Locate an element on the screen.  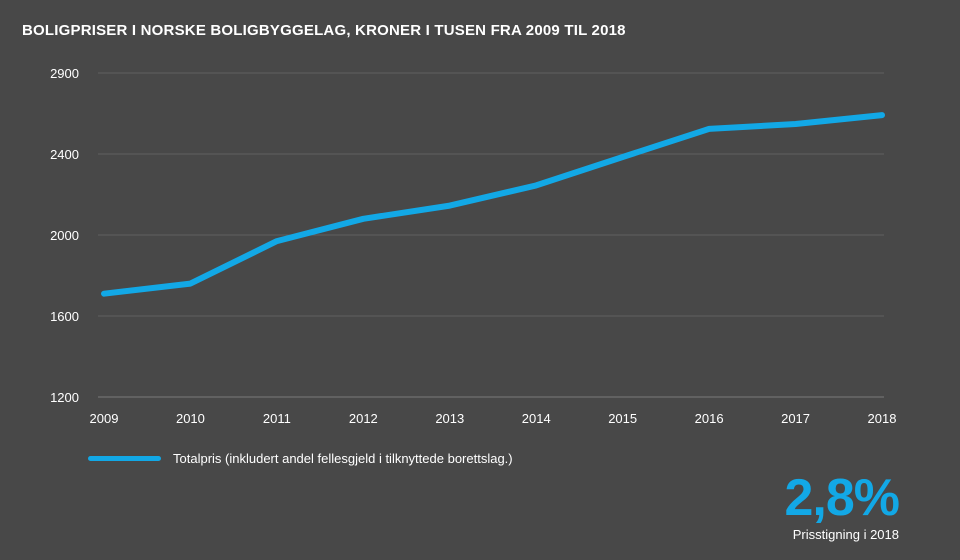
x-tick-label: 2009 is located at coordinates (104, 418).